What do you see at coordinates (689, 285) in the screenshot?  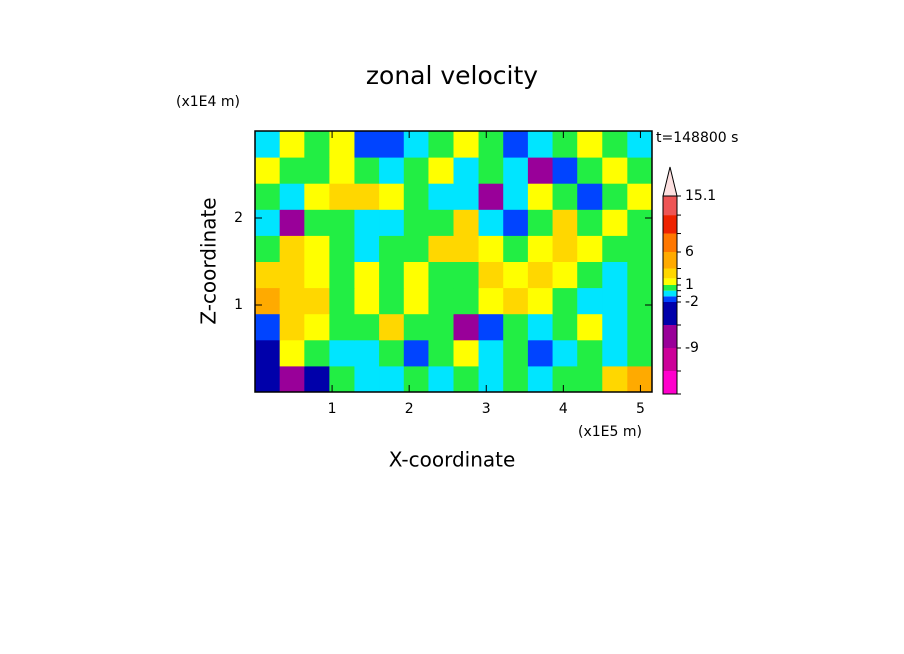 I see `colorbar-label: 1` at bounding box center [689, 285].